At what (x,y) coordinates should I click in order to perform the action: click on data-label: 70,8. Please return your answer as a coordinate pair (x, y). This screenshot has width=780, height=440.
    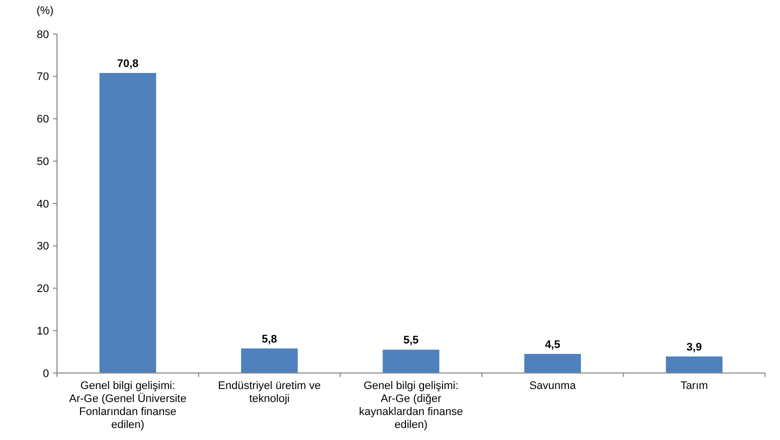
    Looking at the image, I should click on (128, 64).